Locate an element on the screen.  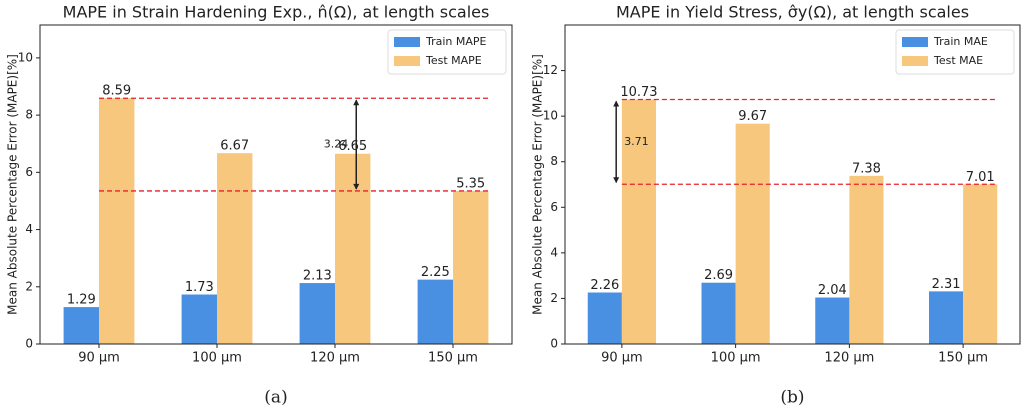
data-label: 1.29 is located at coordinates (81, 300).